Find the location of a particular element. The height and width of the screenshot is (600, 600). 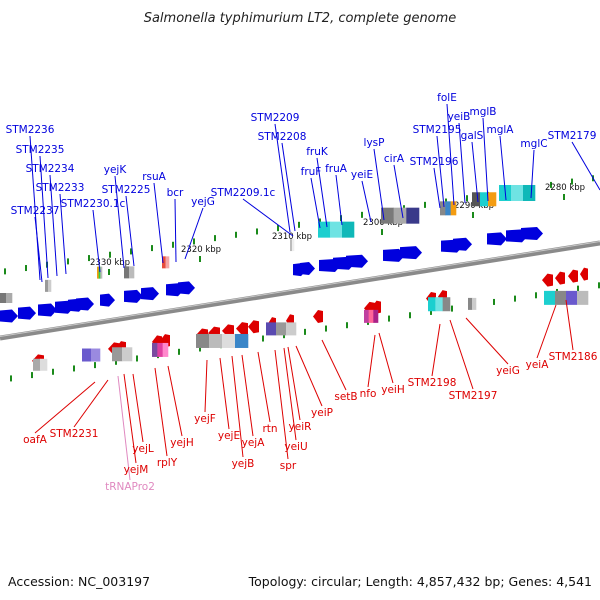

reverse-gene-label: yejA is located at coordinates (254, 443).